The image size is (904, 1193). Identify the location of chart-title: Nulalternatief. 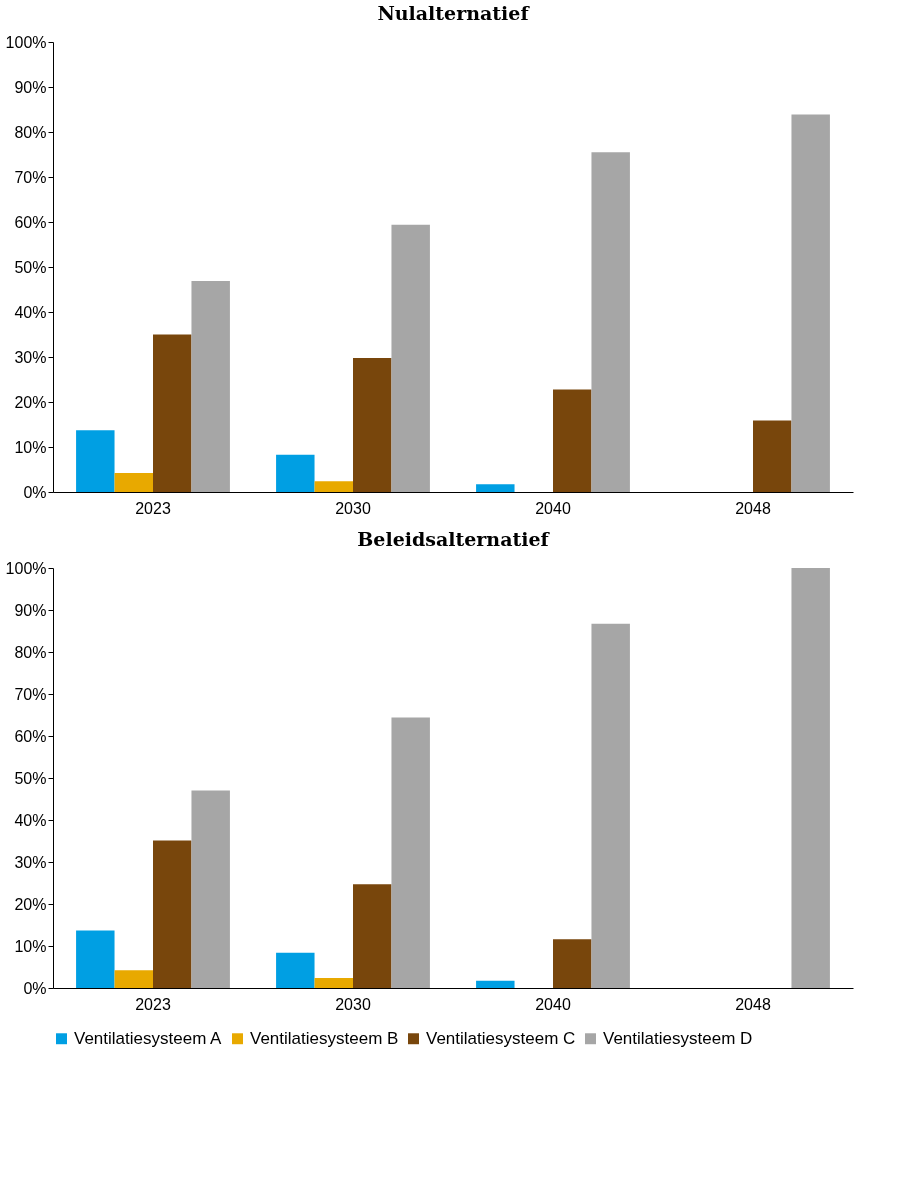
(454, 13).